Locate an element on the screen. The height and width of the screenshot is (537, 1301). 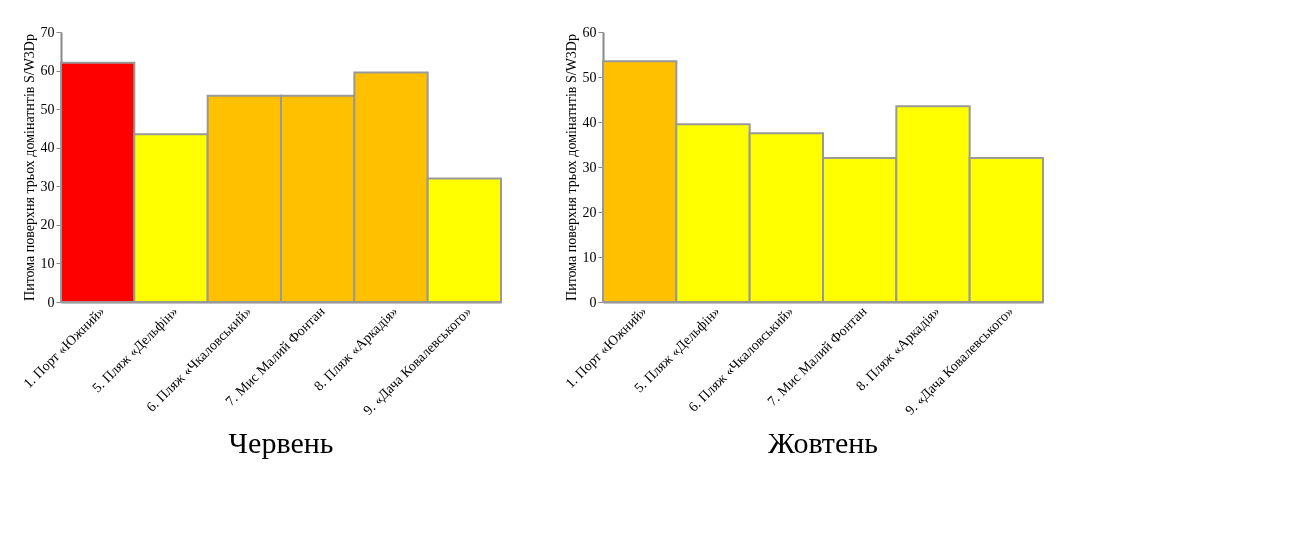
text: Червень is located at coordinates (281, 443).